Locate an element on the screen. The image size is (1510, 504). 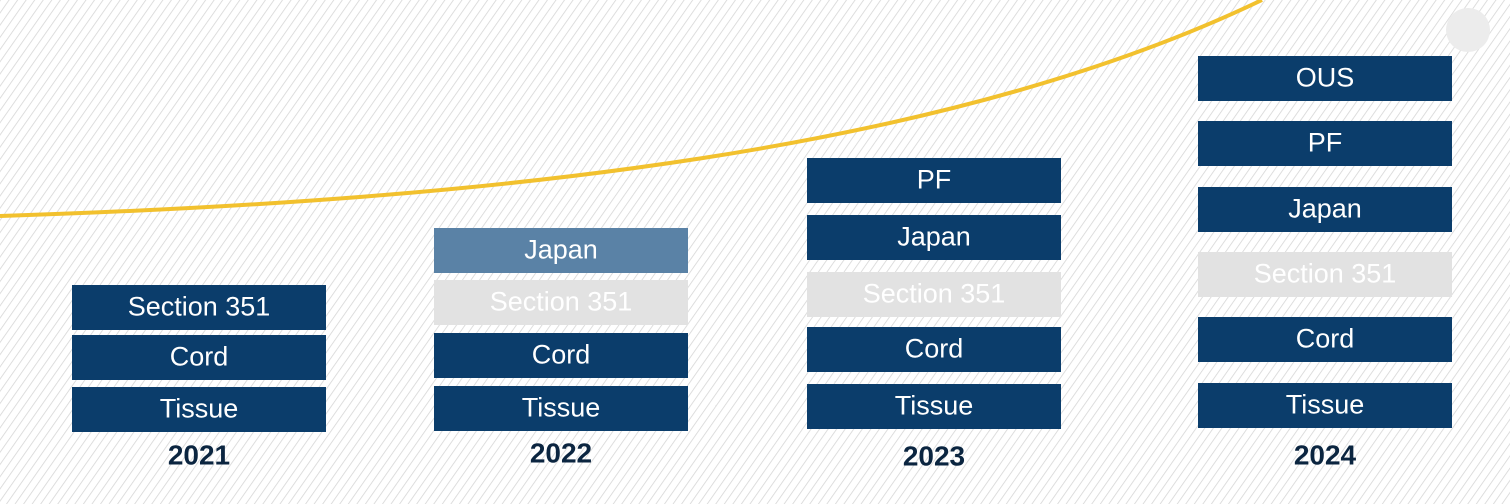
year-column: OUS PF Japan Section 351 Cord Tissue 2024 is located at coordinates (1325, 263).